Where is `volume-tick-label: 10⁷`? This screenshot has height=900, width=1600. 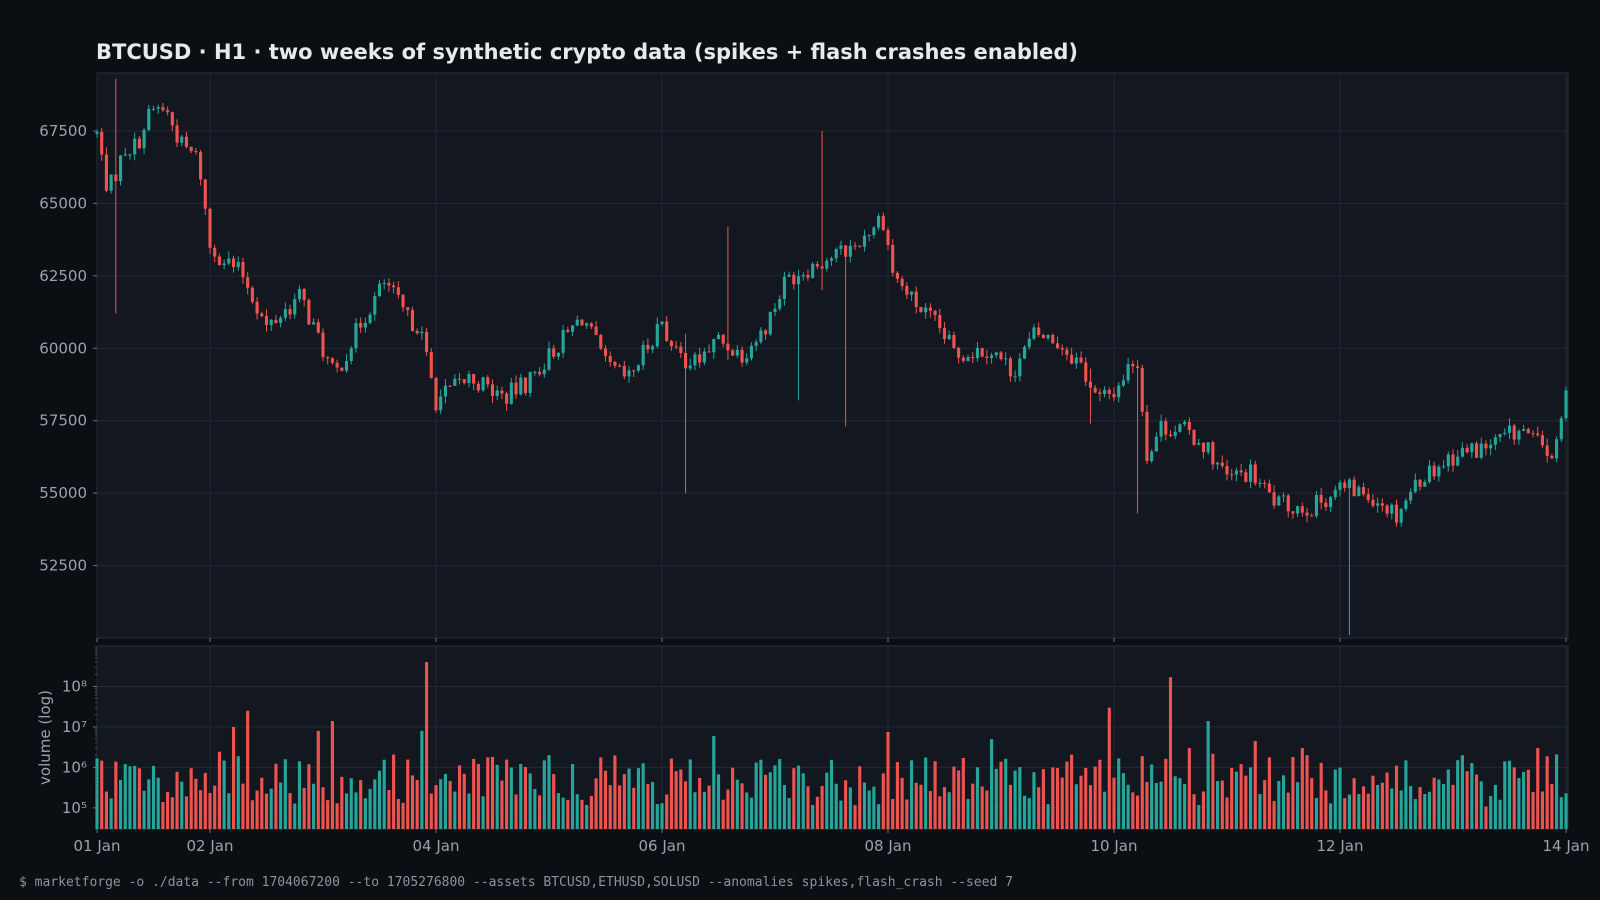
volume-tick-label: 10⁷ is located at coordinates (74, 727).